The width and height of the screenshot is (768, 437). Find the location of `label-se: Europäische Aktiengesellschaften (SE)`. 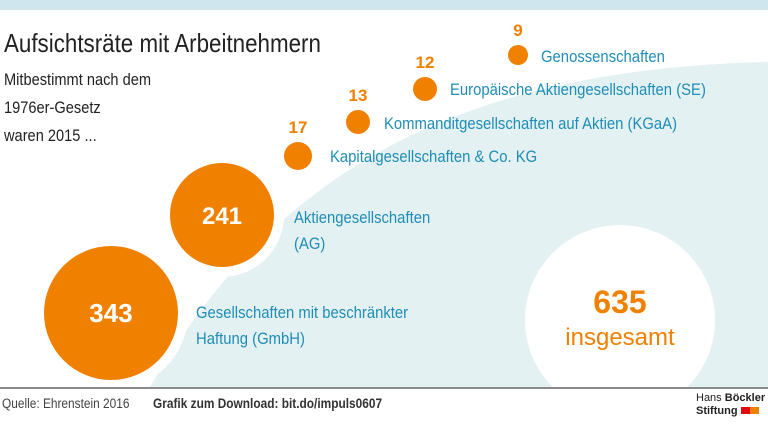

label-se: Europäische Aktiengesellschaften (SE) is located at coordinates (578, 90).